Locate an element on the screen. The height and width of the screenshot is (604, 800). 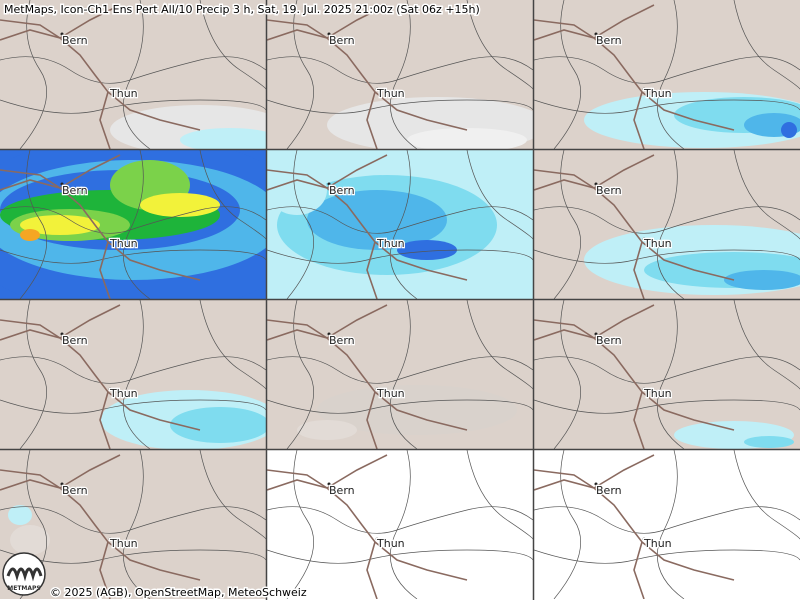
logo: METMAPS is located at coordinates (24, 574).